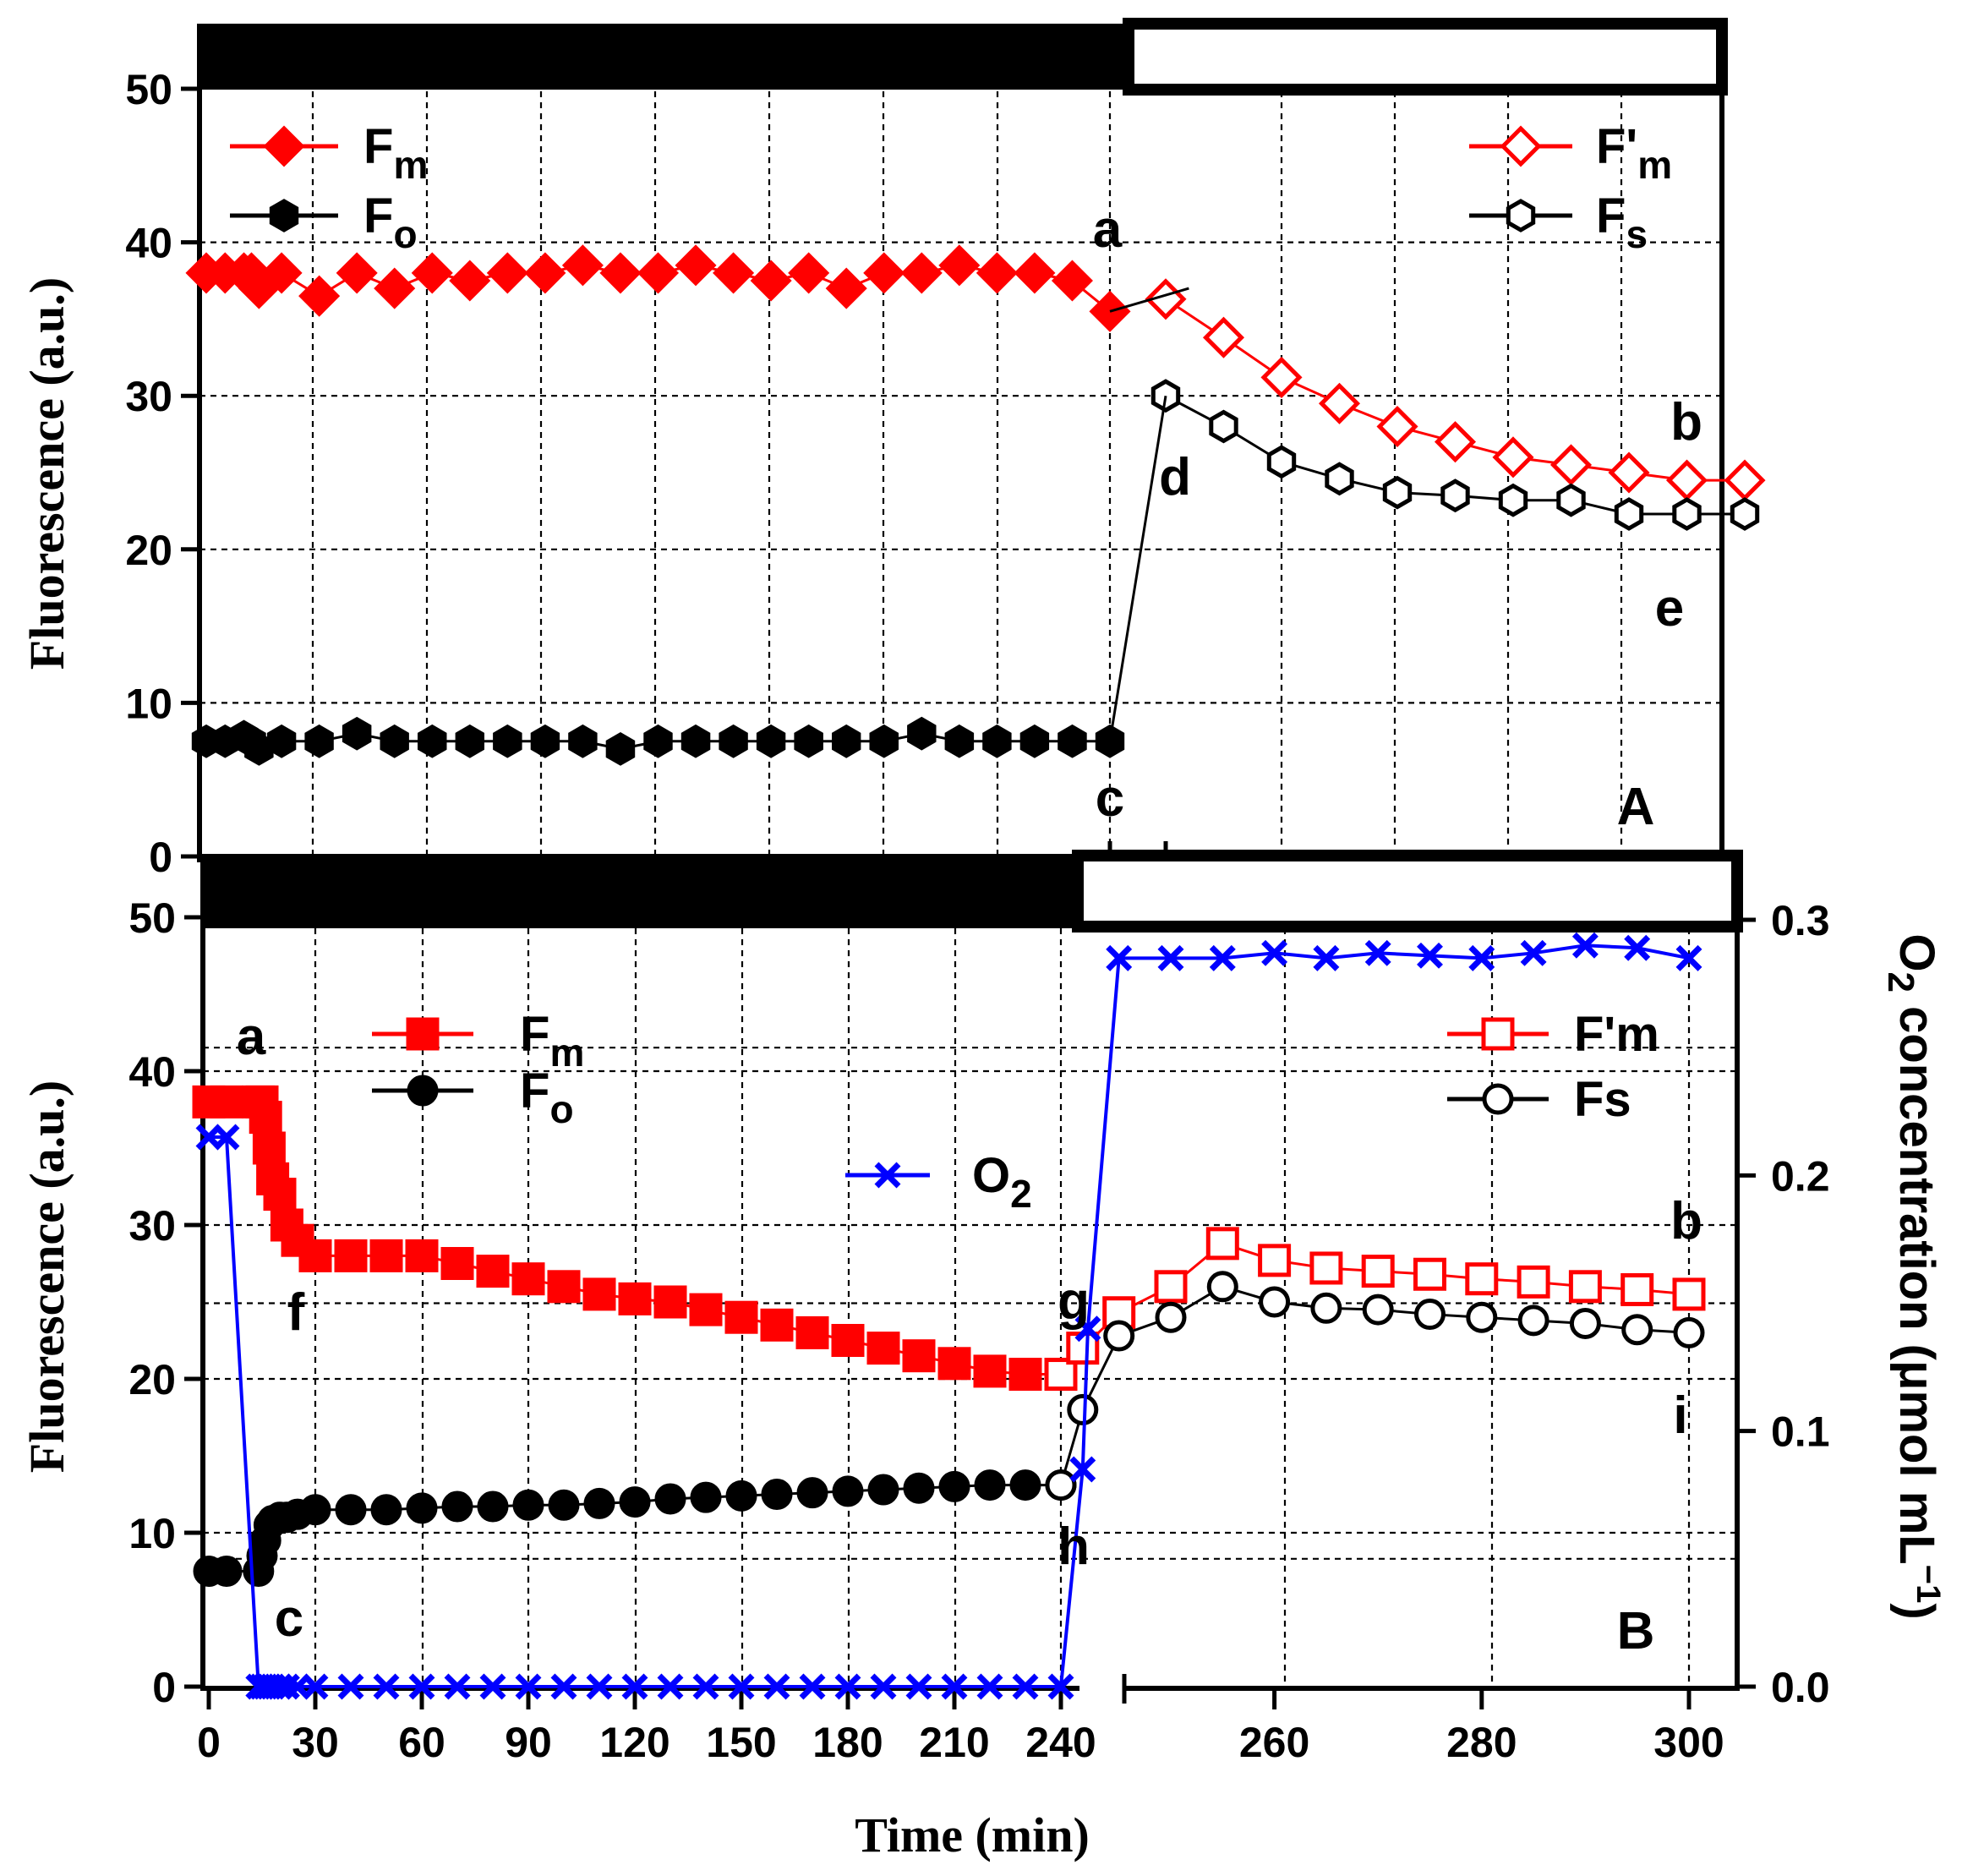 The width and height of the screenshot is (1973, 1876). What do you see at coordinates (741, 1742) in the screenshot?
I see `panel-b-x-tick-label: 150` at bounding box center [741, 1742].